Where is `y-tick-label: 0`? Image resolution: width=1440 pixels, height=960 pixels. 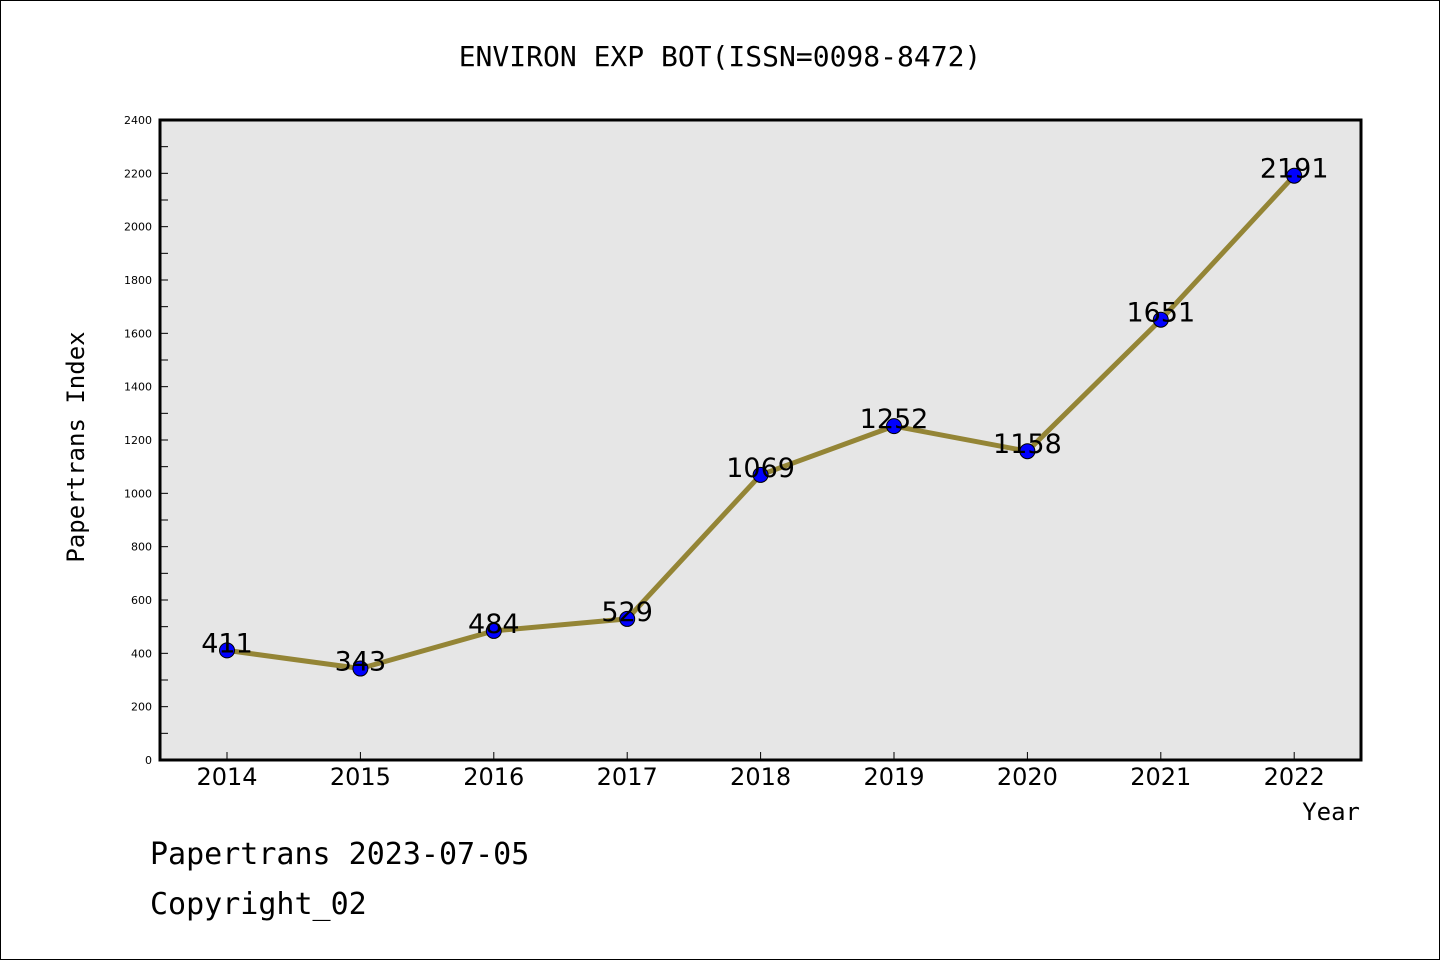 y-tick-label: 0 is located at coordinates (148, 760).